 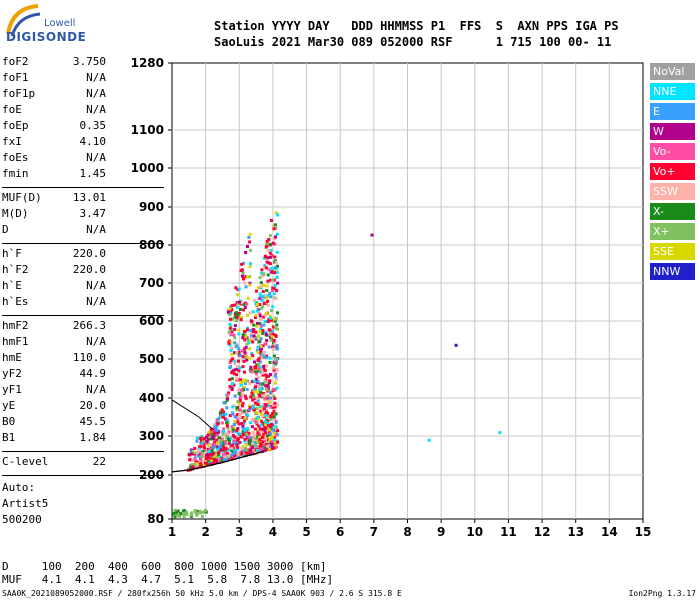 What do you see at coordinates (83, 95) in the screenshot?
I see `param-row: foF1p N/A` at bounding box center [83, 95].